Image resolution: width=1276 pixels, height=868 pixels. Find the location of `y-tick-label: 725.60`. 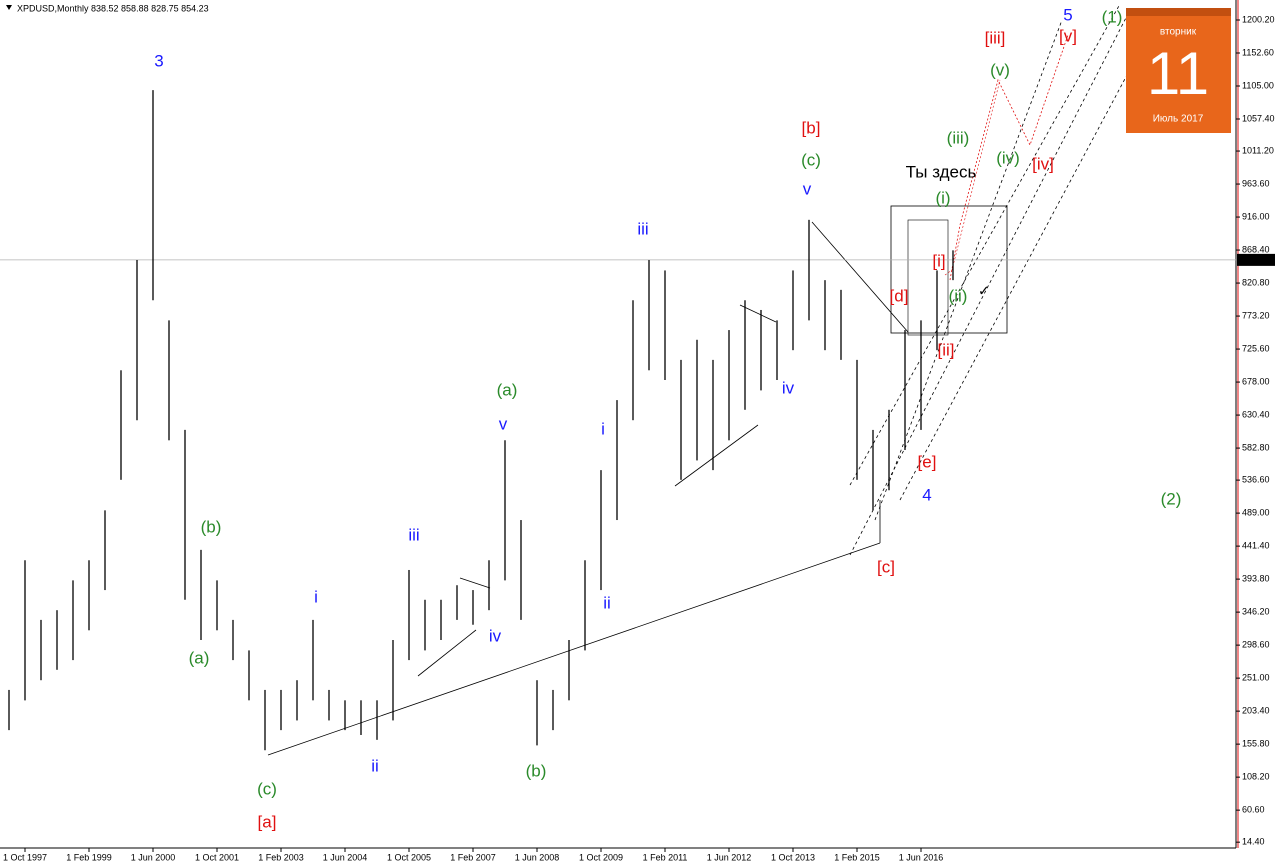

y-tick-label: 725.60 is located at coordinates (1256, 348).